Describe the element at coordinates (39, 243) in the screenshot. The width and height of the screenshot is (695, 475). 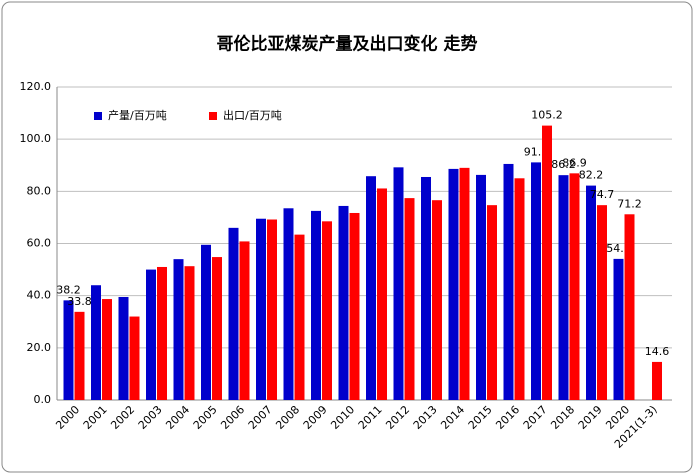
I see `y-tick-label: 60.0` at that location.